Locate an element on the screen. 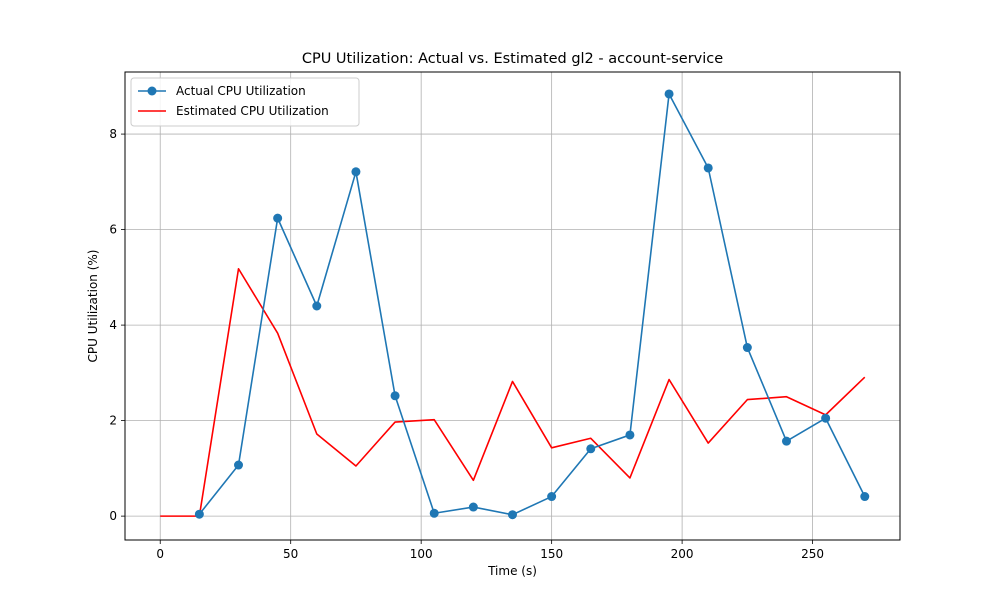 Image resolution: width=1000 pixels, height=604 pixels. x-tick-label: 50 is located at coordinates (290, 554).